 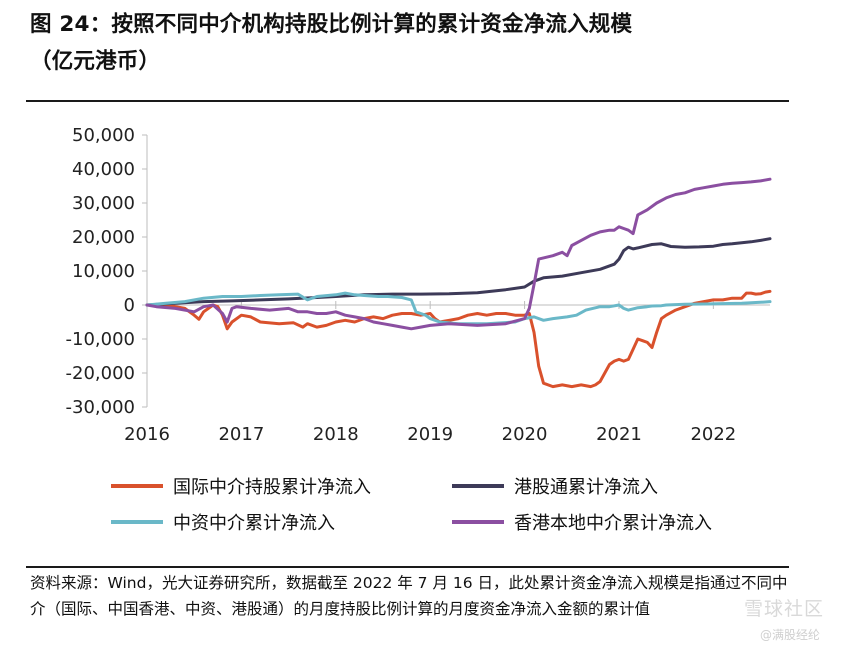 I want to click on legend-label-southbound: 港股通累计净流入, so click(x=586, y=487).